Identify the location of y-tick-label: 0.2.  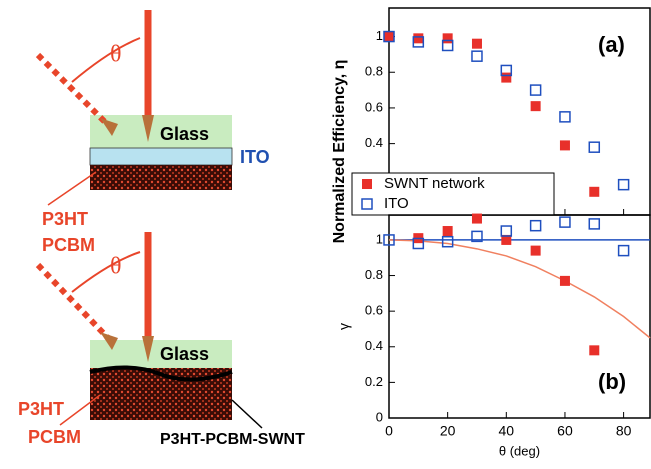
(374, 381).